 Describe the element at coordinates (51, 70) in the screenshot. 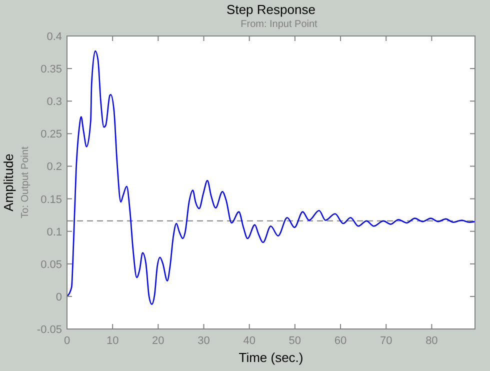

I see `y-tick-label: 0.35` at that location.